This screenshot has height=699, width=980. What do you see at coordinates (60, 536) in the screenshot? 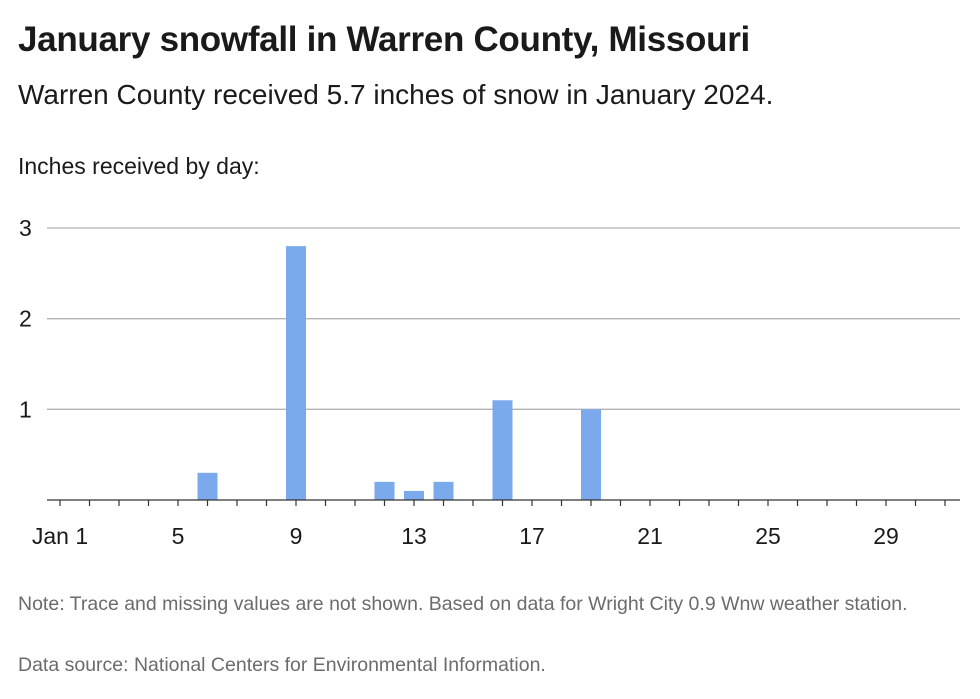
I see `x-tick-label: Jan 1` at bounding box center [60, 536].